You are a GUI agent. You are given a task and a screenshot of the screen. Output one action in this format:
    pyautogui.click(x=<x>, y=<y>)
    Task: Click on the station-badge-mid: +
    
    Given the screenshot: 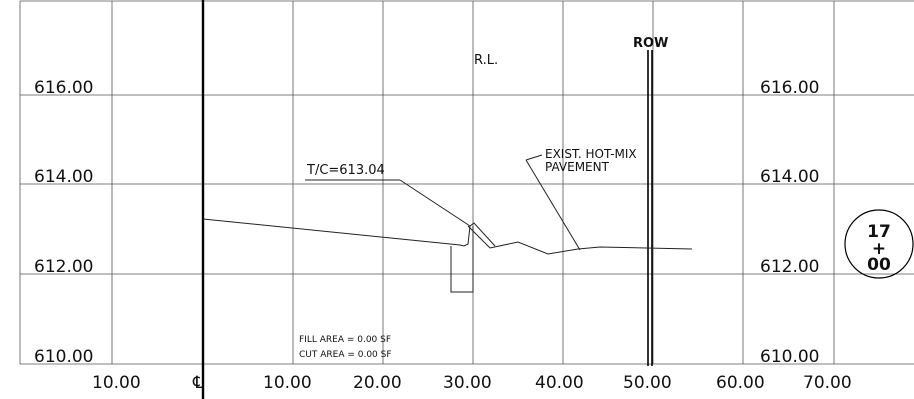 What is the action you would take?
    pyautogui.click(x=879, y=249)
    